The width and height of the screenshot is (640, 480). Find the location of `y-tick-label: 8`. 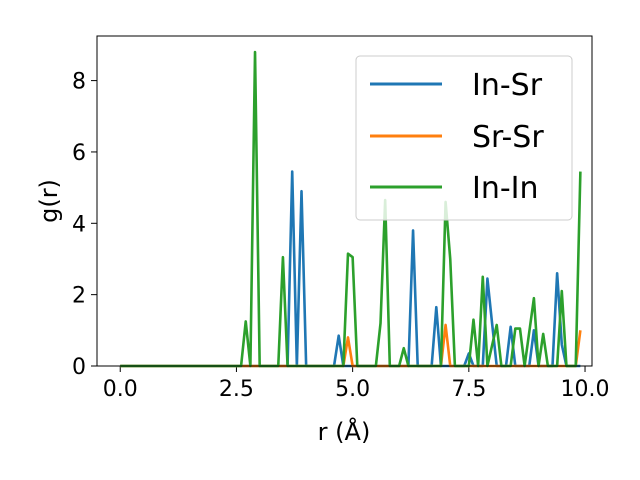

y-tick-label: 8 is located at coordinates (79, 82).